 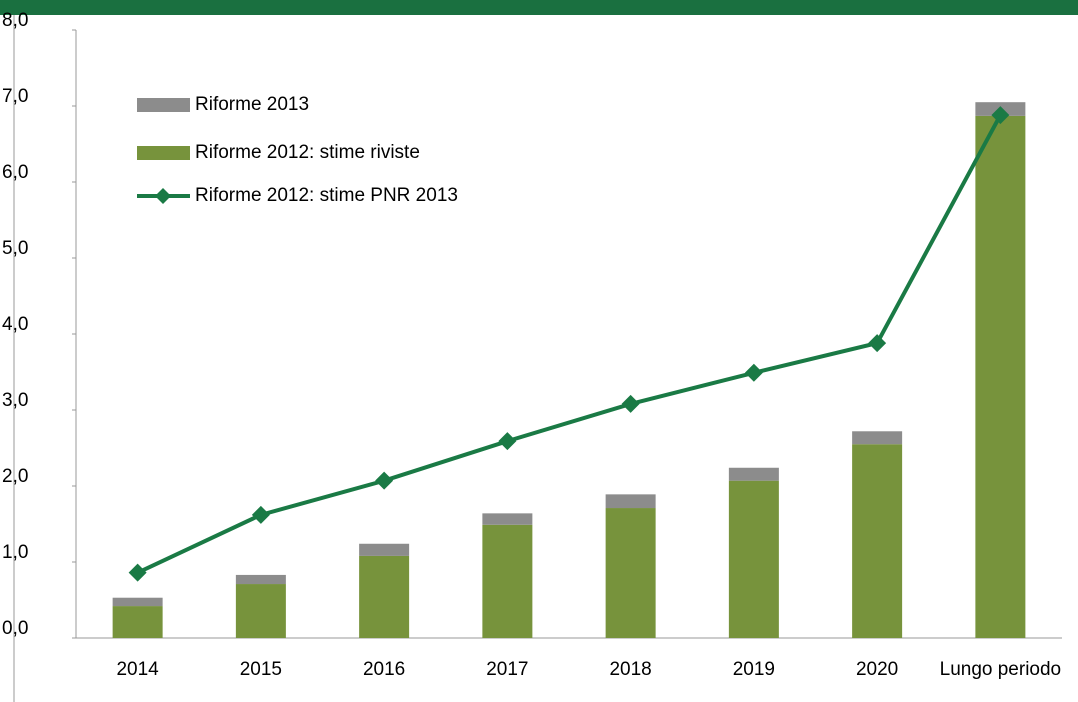 What do you see at coordinates (877, 669) in the screenshot?
I see `x-tick-label: 2020` at bounding box center [877, 669].